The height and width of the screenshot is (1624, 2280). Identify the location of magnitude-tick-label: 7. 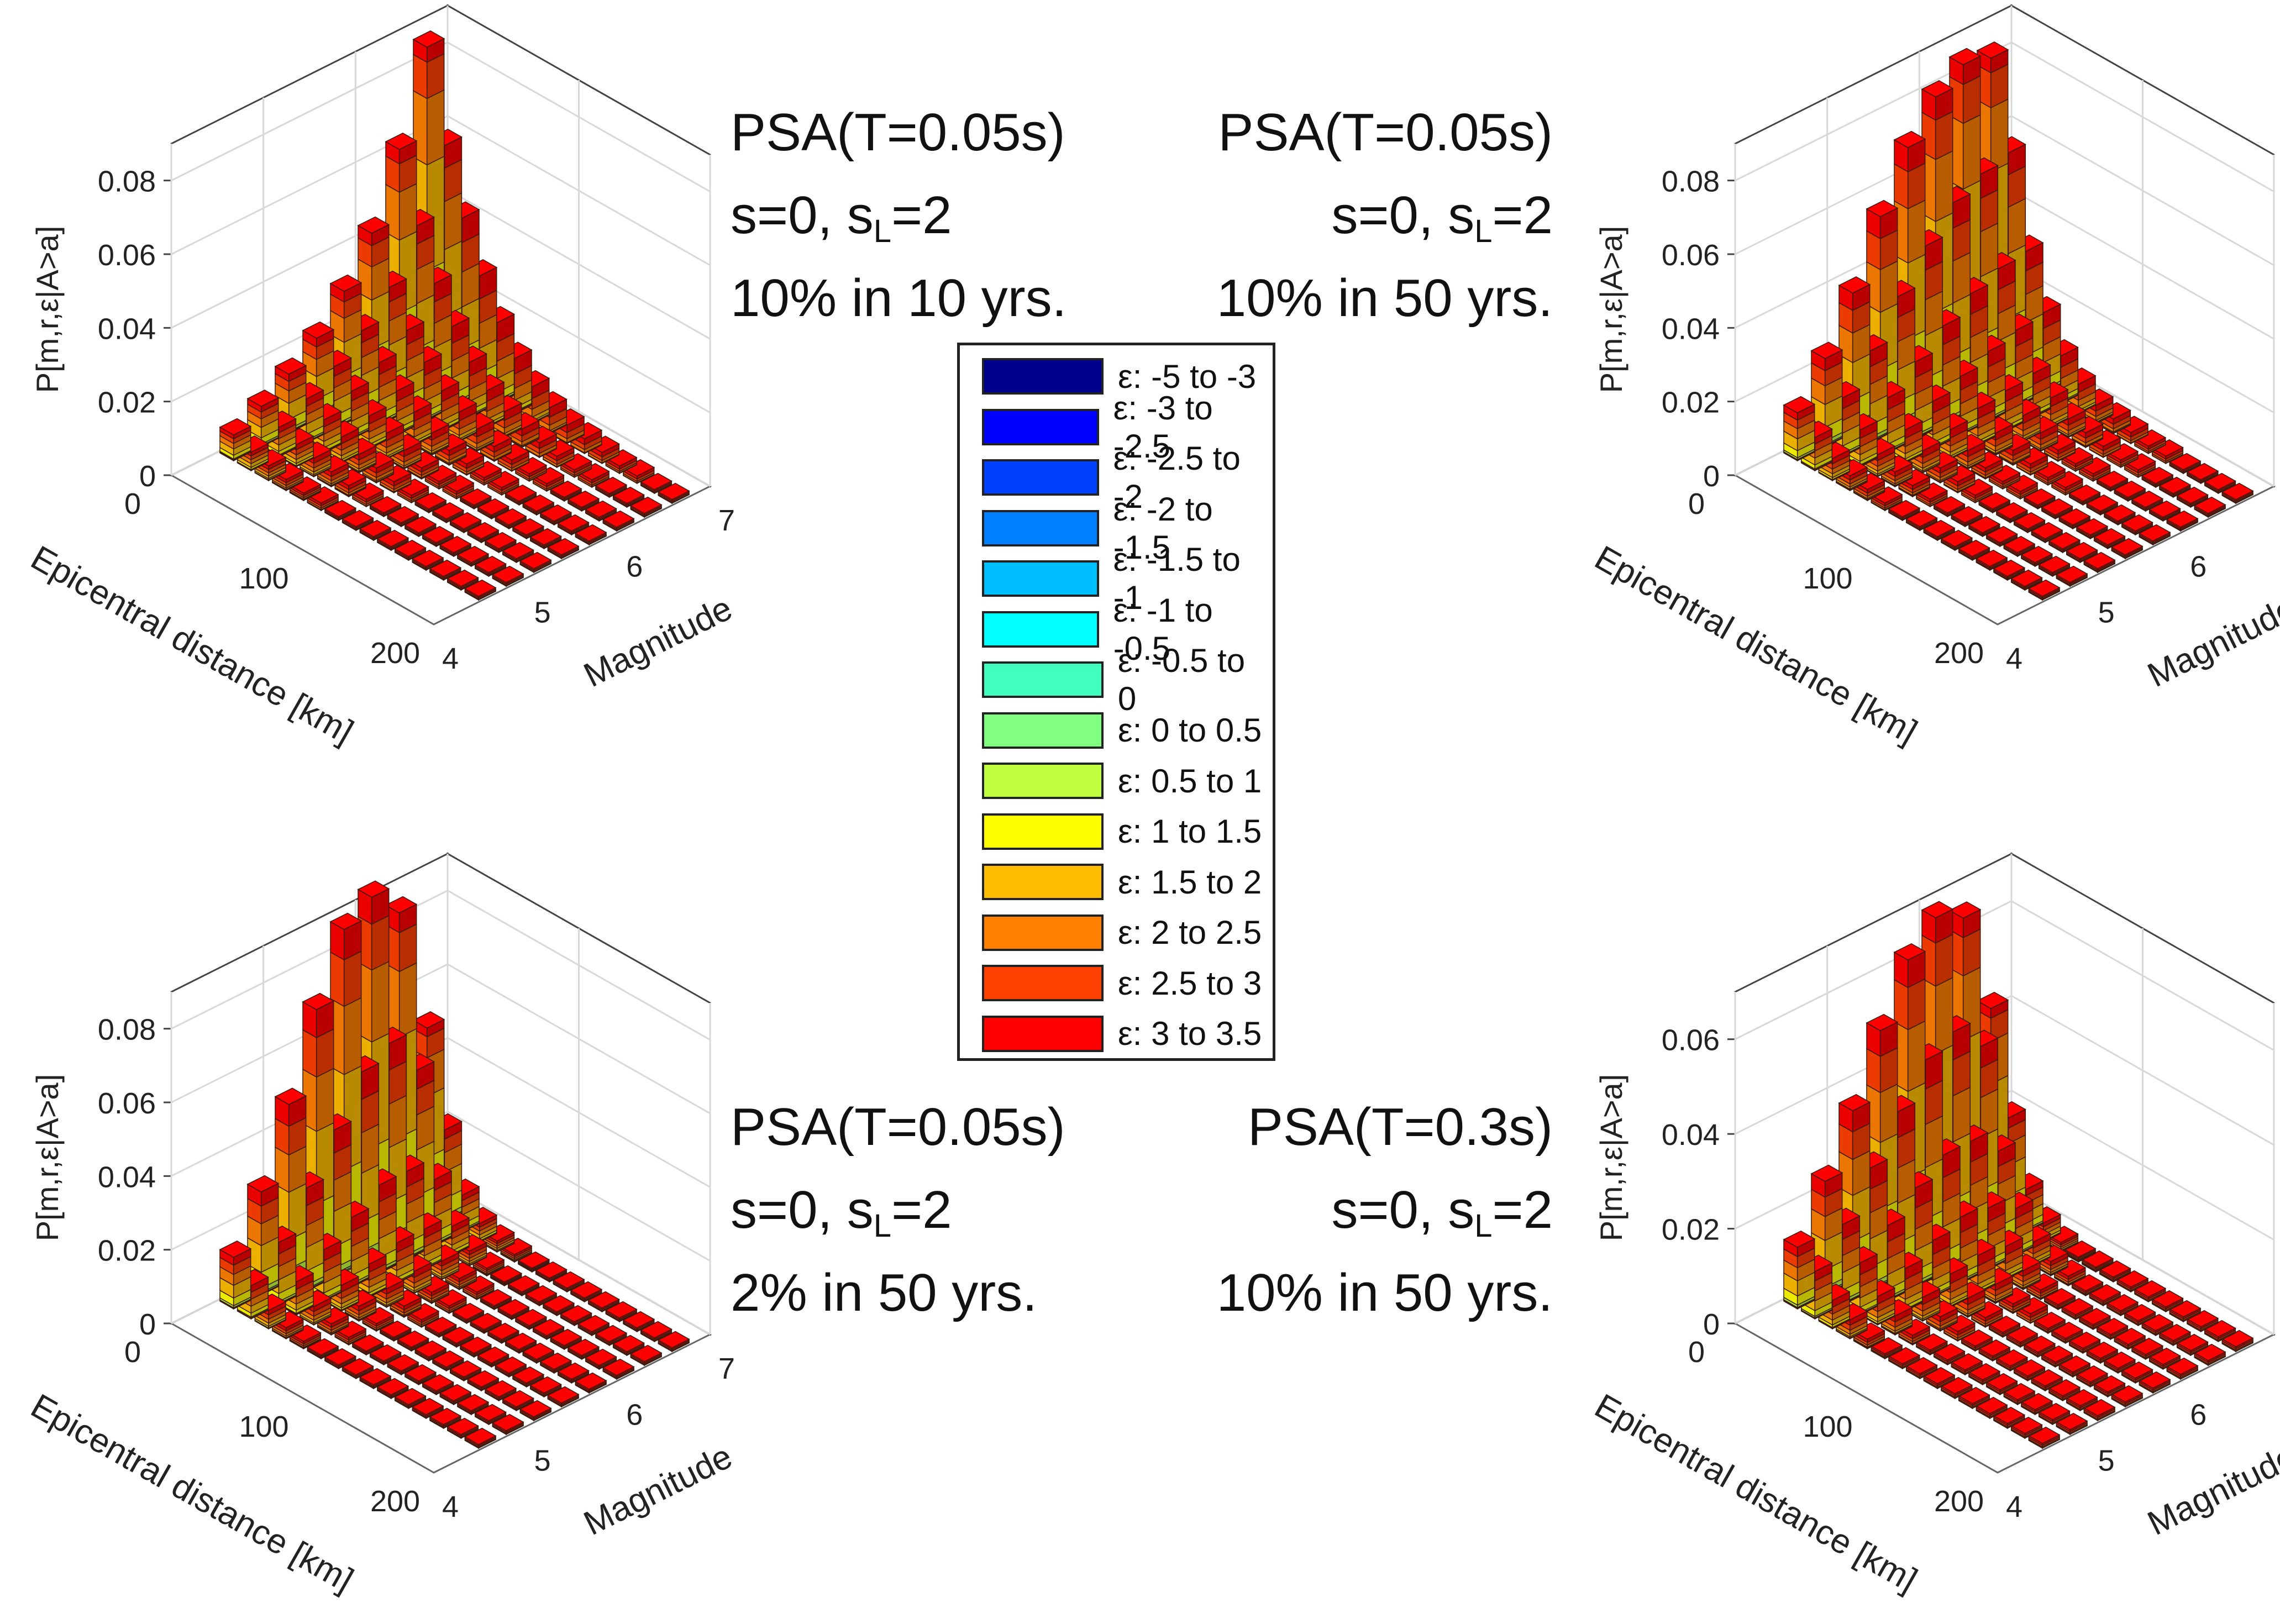
(726, 520).